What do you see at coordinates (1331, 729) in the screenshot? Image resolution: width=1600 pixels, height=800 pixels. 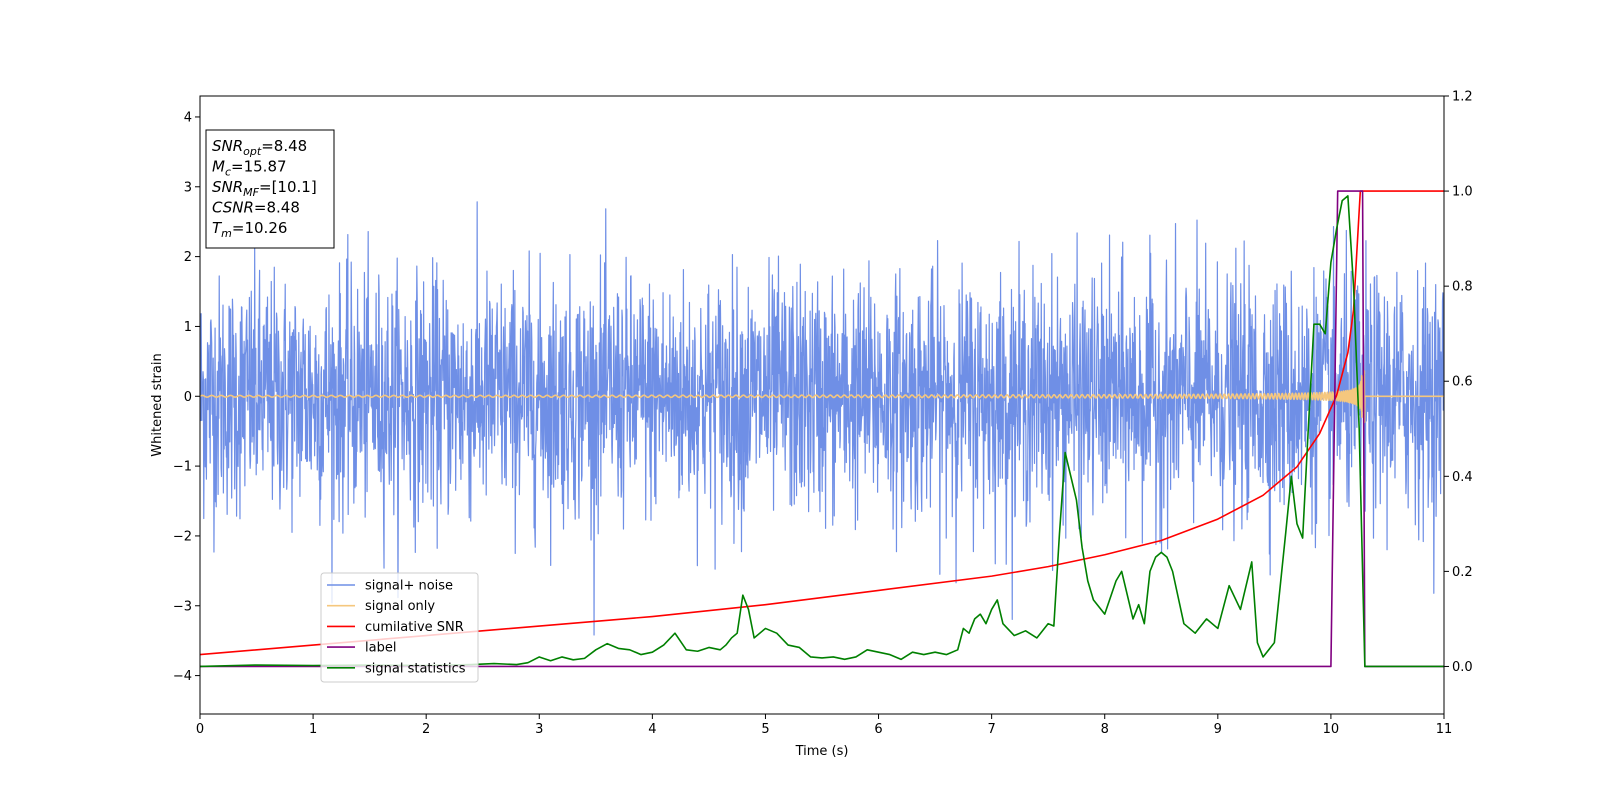 I see `x-tick-label-10: 10` at bounding box center [1331, 729].